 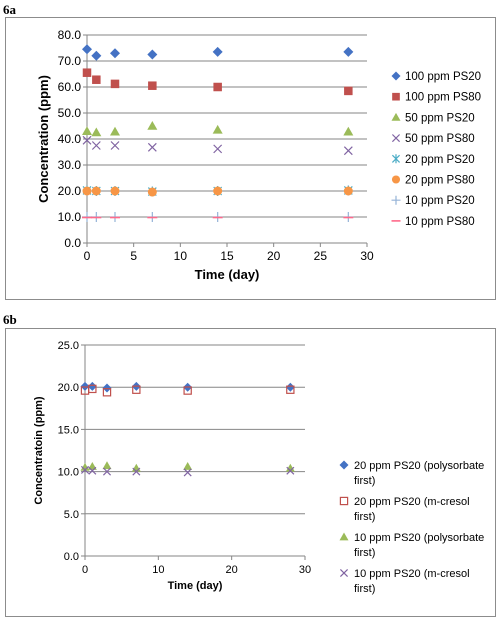 What do you see at coordinates (440, 139) in the screenshot?
I see `chart-6a-legend-label: 50 ppm PS80` at bounding box center [440, 139].